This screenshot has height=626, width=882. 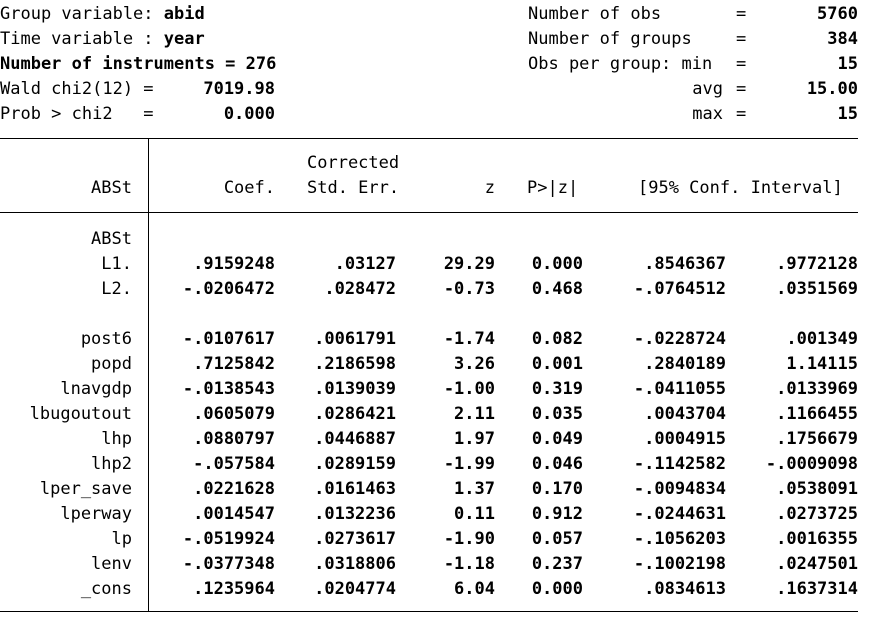 I want to click on row-ci-high: .0351569, so click(x=817, y=289).